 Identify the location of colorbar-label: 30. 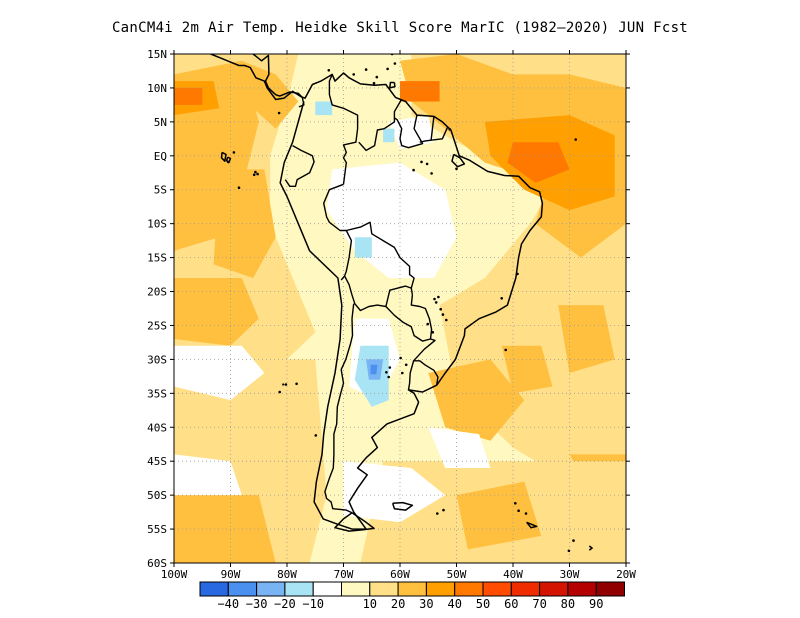
(426, 604).